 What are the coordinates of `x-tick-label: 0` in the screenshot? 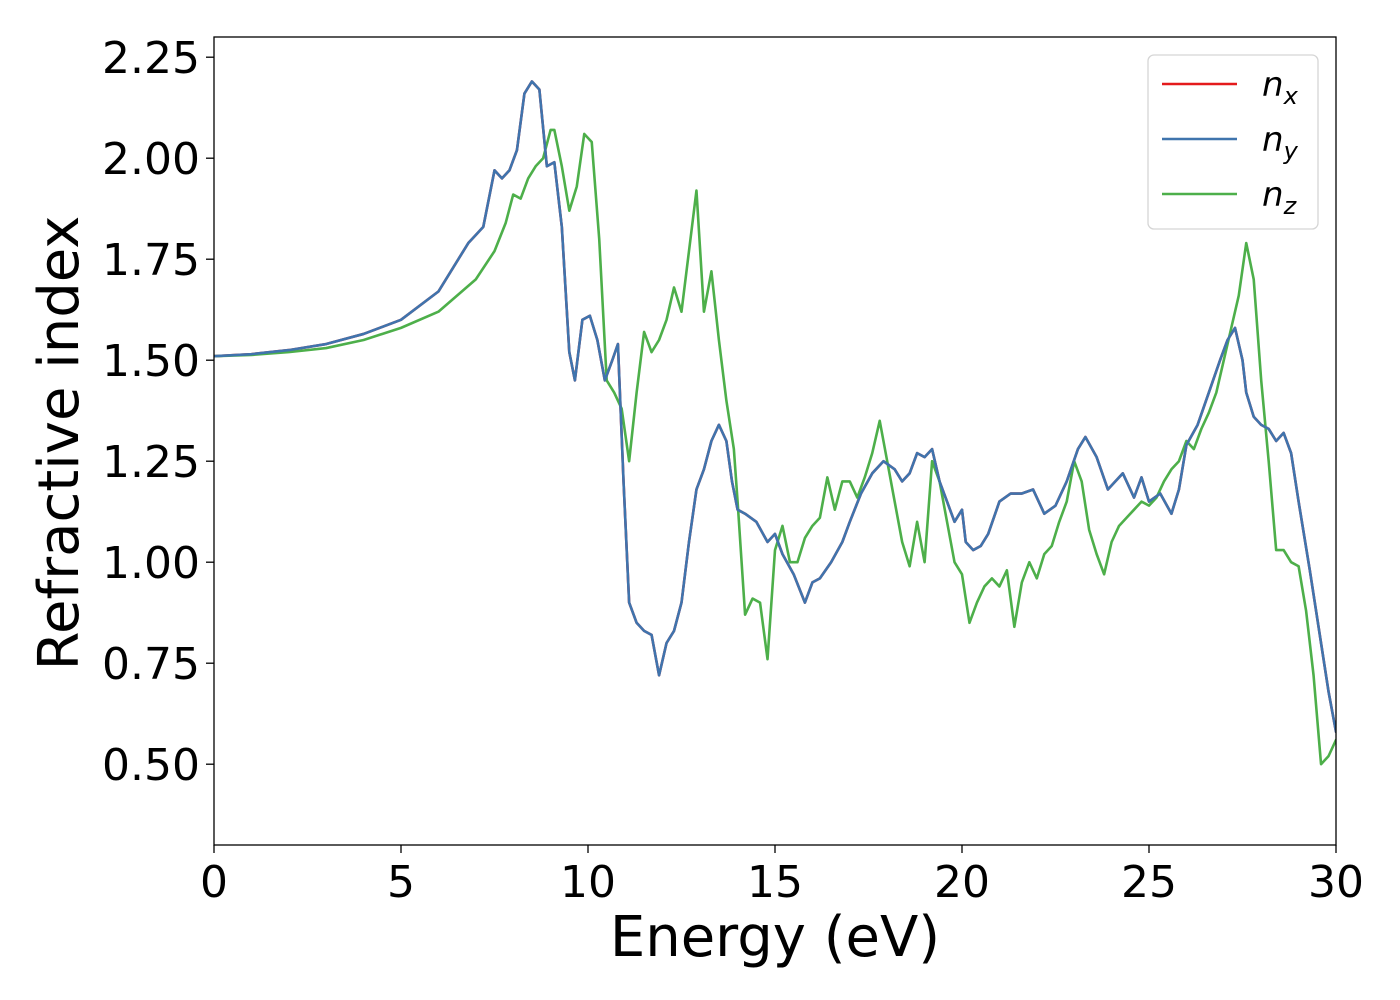 It's located at (214, 882).